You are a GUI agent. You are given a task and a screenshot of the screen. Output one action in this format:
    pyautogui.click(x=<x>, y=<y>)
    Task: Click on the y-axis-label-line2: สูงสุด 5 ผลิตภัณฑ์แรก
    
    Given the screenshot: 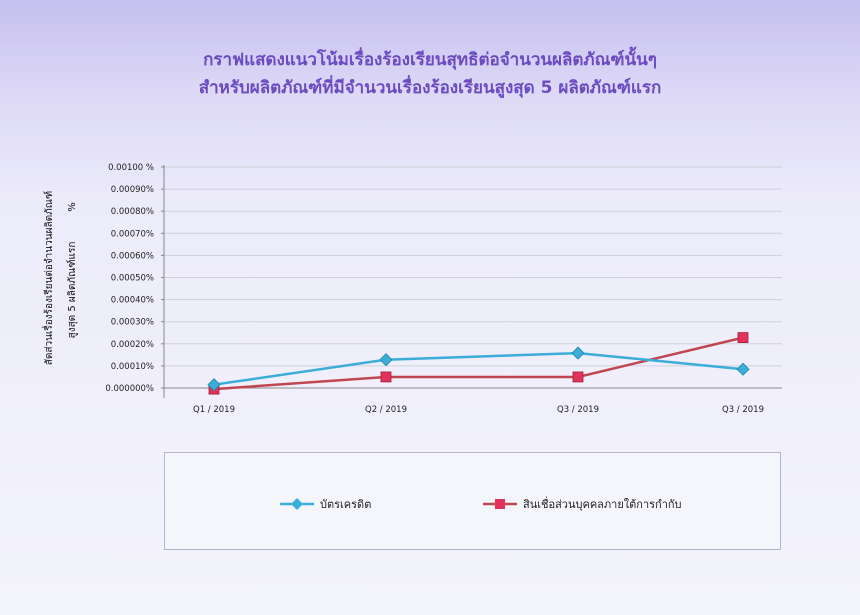 What is the action you would take?
    pyautogui.click(x=72, y=290)
    